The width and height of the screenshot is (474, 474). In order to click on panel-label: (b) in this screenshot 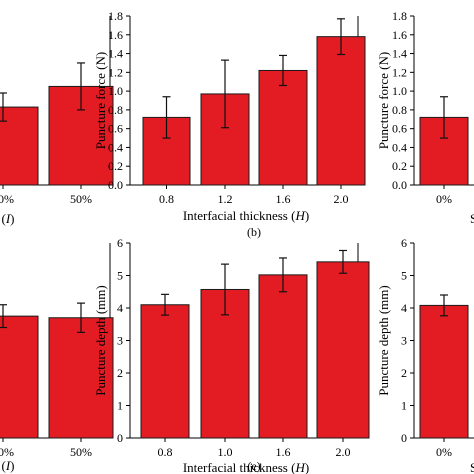, I will do `click(254, 232)`.